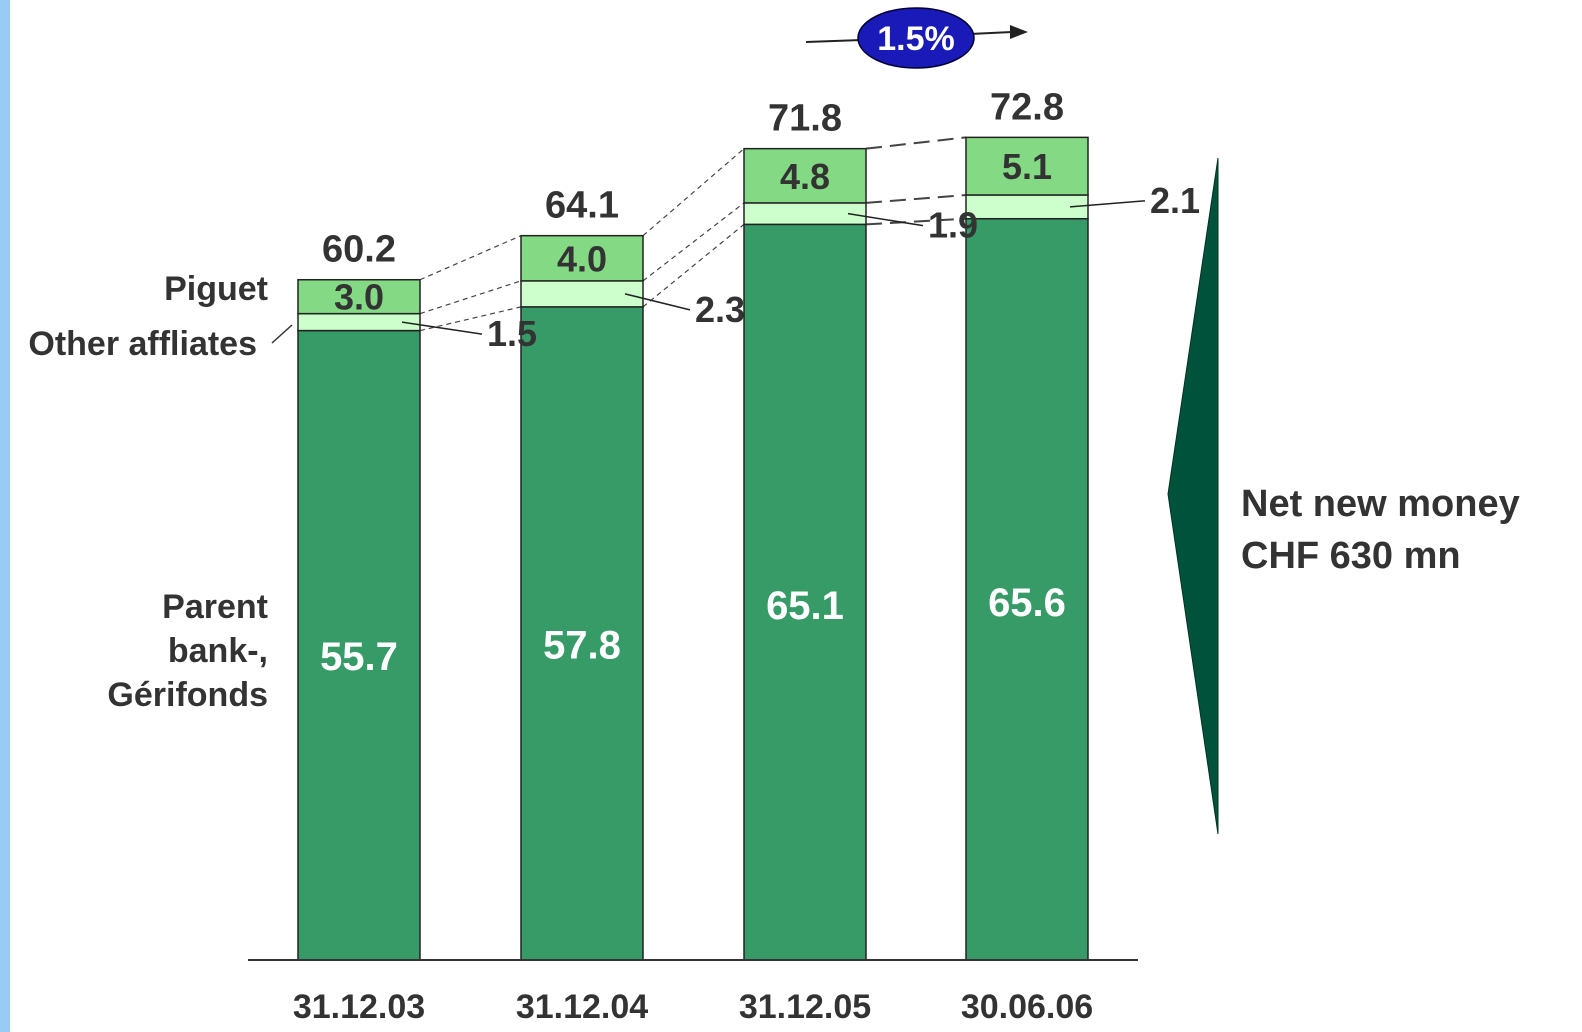  I want to click on label-other-3: 2.1, so click(1175, 200).